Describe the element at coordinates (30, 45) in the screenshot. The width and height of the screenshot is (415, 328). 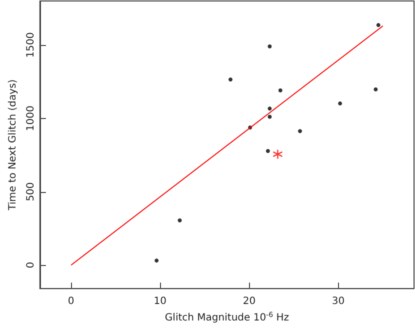
I see `y-tick-label: 1500` at that location.